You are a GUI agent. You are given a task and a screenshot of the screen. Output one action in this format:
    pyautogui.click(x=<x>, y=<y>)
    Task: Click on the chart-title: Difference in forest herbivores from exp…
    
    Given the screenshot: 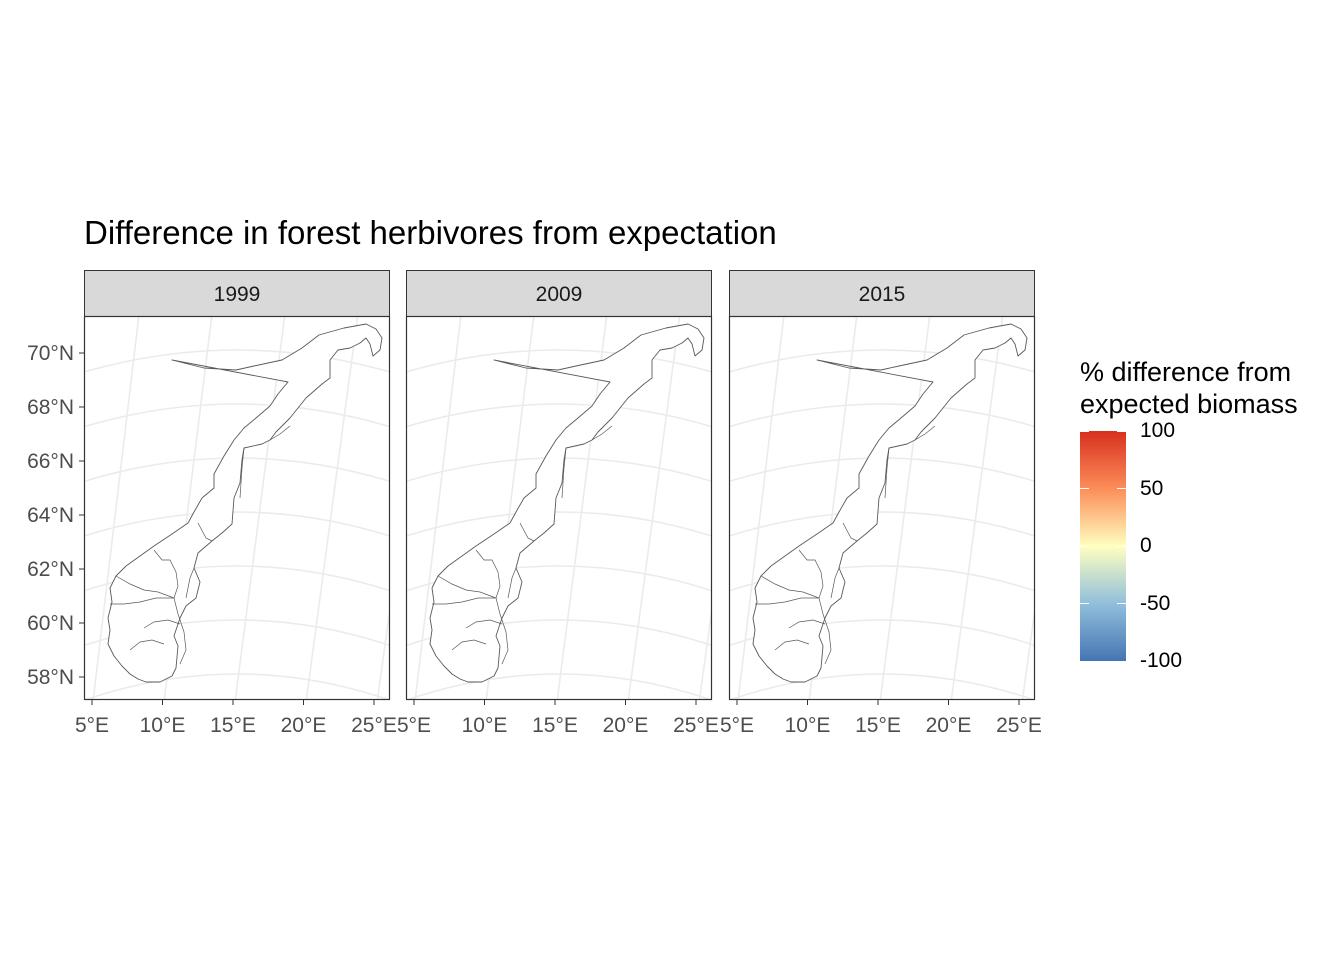 What is the action you would take?
    pyautogui.click(x=430, y=232)
    